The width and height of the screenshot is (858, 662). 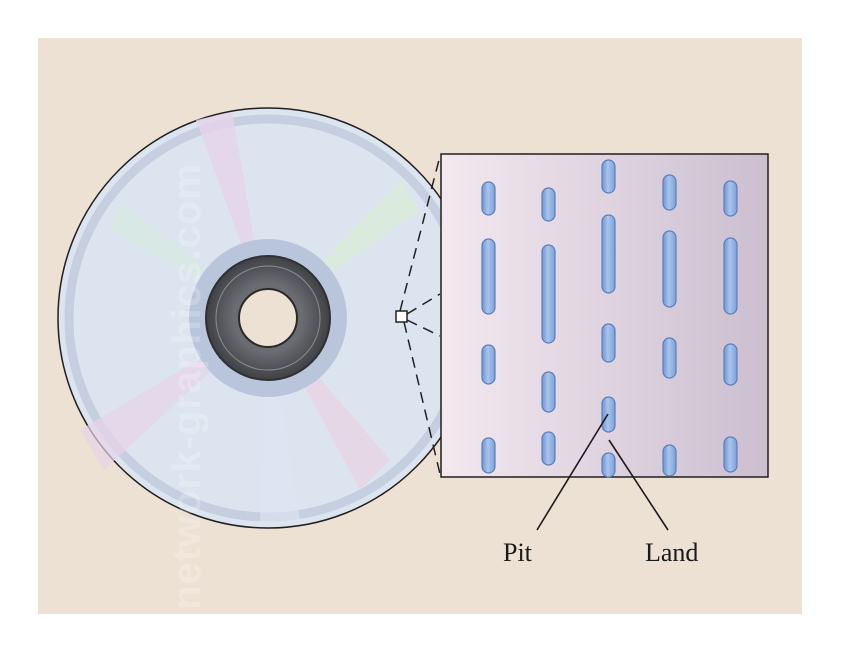 I want to click on center-hole, so click(x=268, y=318).